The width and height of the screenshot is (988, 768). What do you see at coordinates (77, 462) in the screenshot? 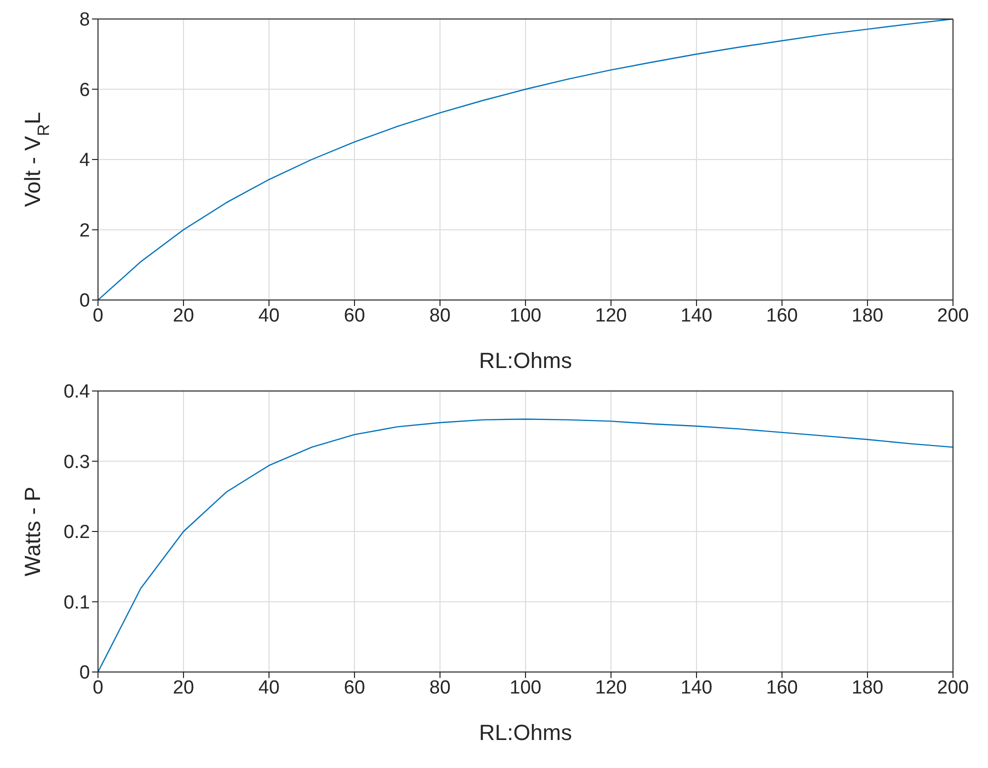
I see `y-tick-label: 0.3` at bounding box center [77, 462].